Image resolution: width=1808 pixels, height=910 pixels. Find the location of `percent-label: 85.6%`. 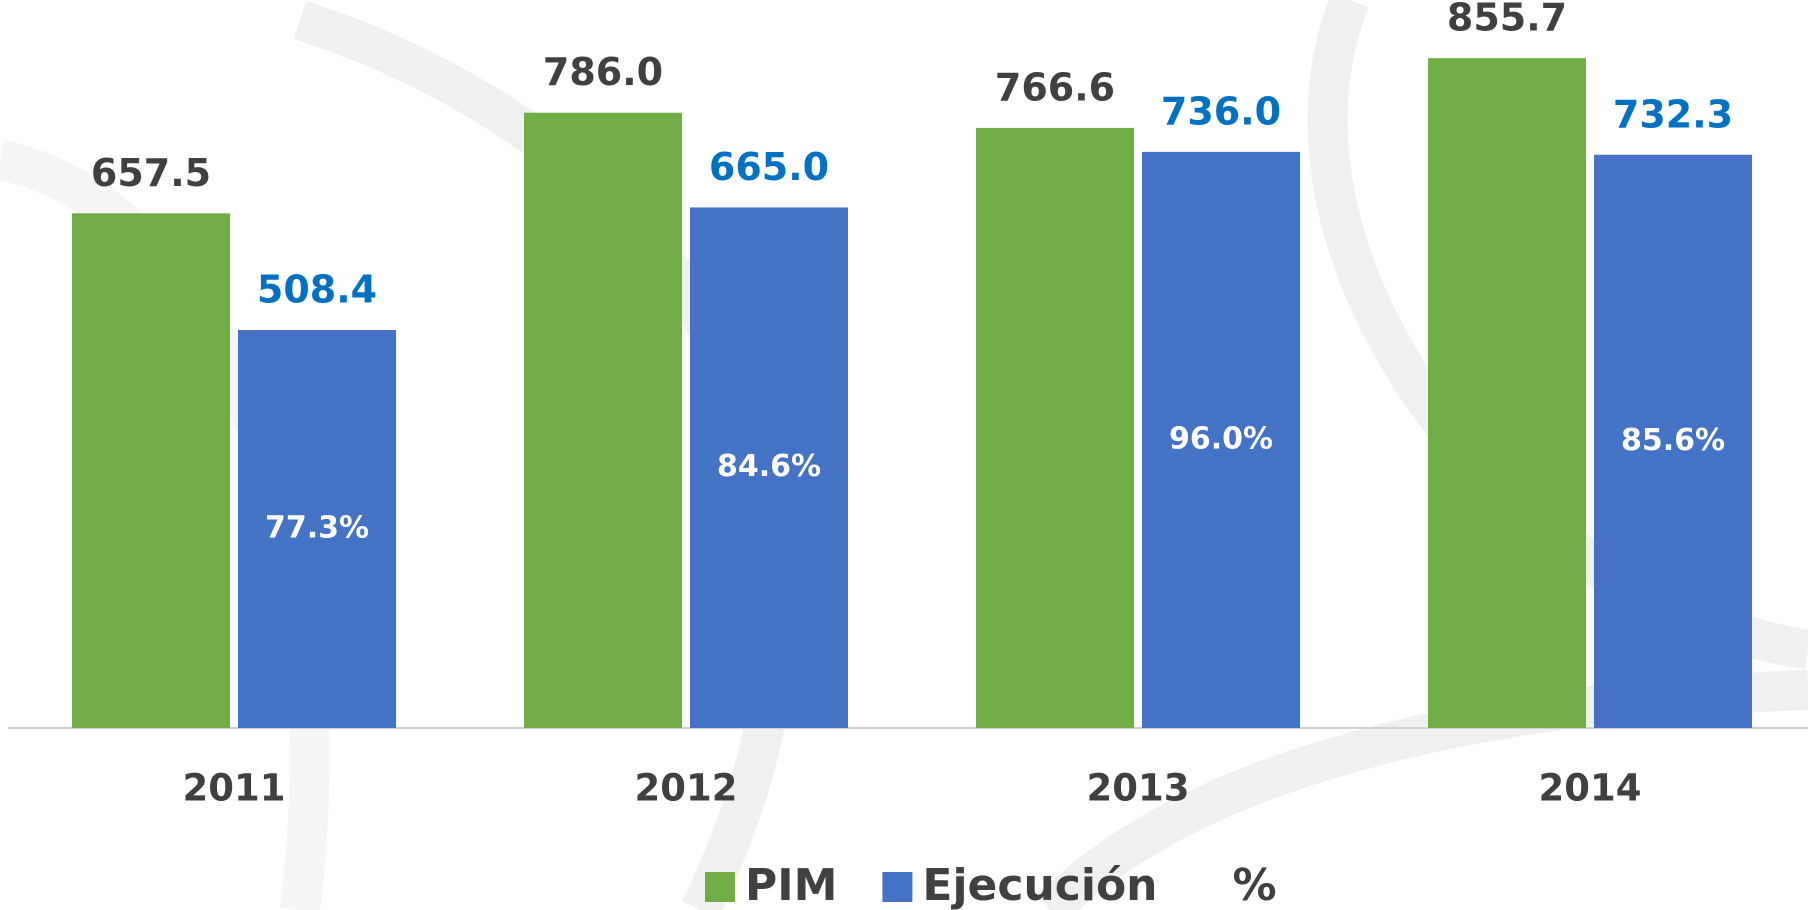

percent-label: 85.6% is located at coordinates (1673, 440).